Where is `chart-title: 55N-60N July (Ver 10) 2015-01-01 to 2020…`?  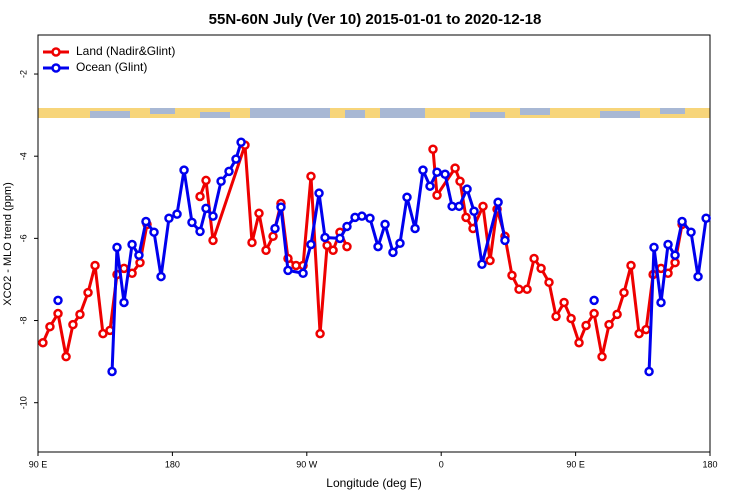 chart-title: 55N-60N July (Ver 10) 2015-01-01 to 2020… is located at coordinates (375, 19).